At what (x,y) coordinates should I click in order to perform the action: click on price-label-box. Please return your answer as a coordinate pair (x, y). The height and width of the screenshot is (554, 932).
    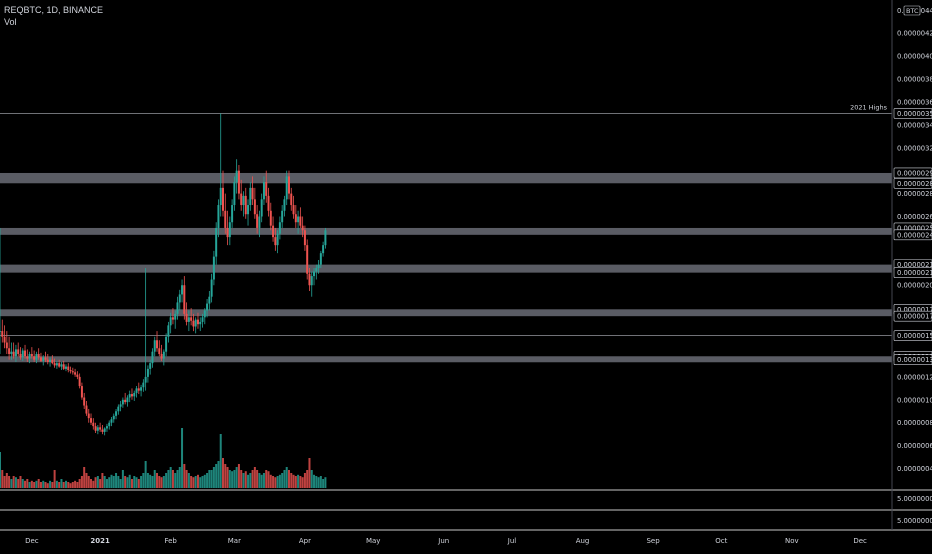
    Looking at the image, I should click on (912, 173).